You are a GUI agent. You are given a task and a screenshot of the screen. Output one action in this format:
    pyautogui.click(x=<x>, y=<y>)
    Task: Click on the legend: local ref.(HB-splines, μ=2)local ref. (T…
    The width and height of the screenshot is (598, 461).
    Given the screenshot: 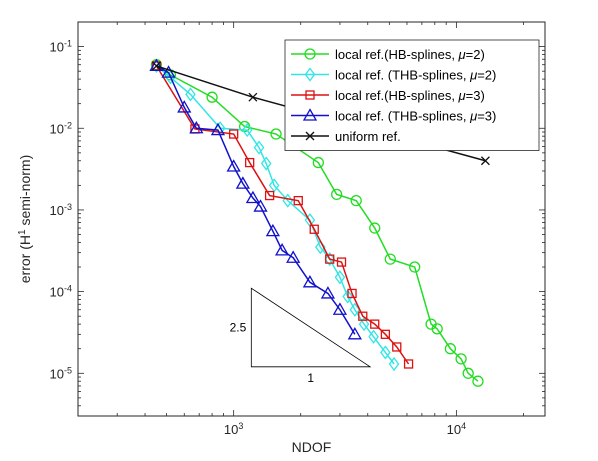 What is the action you would take?
    pyautogui.click(x=412, y=95)
    